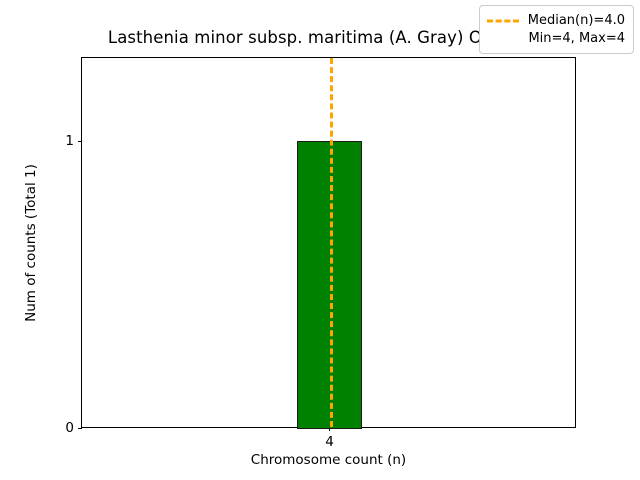 The image size is (640, 480). Describe the element at coordinates (69, 428) in the screenshot. I see `y-tick-label-0: 0` at that location.